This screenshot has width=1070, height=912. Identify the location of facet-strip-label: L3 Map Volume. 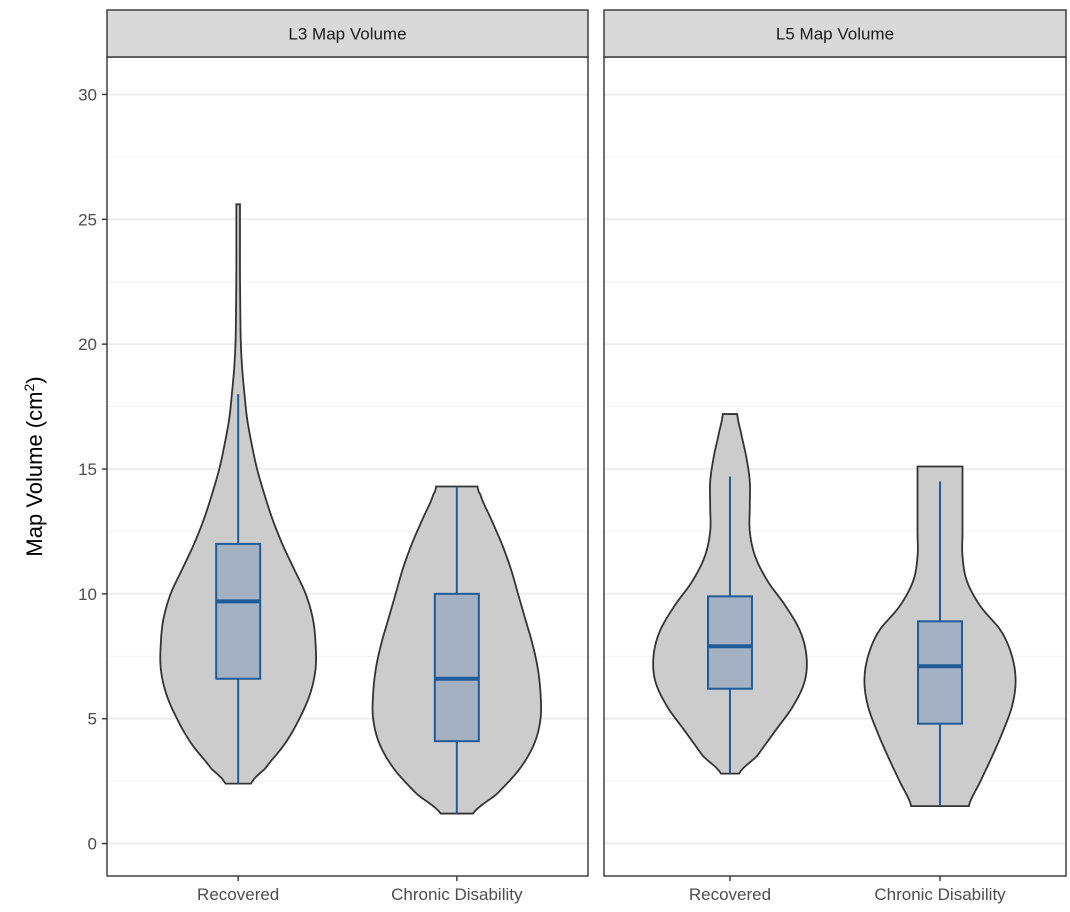
(347, 34).